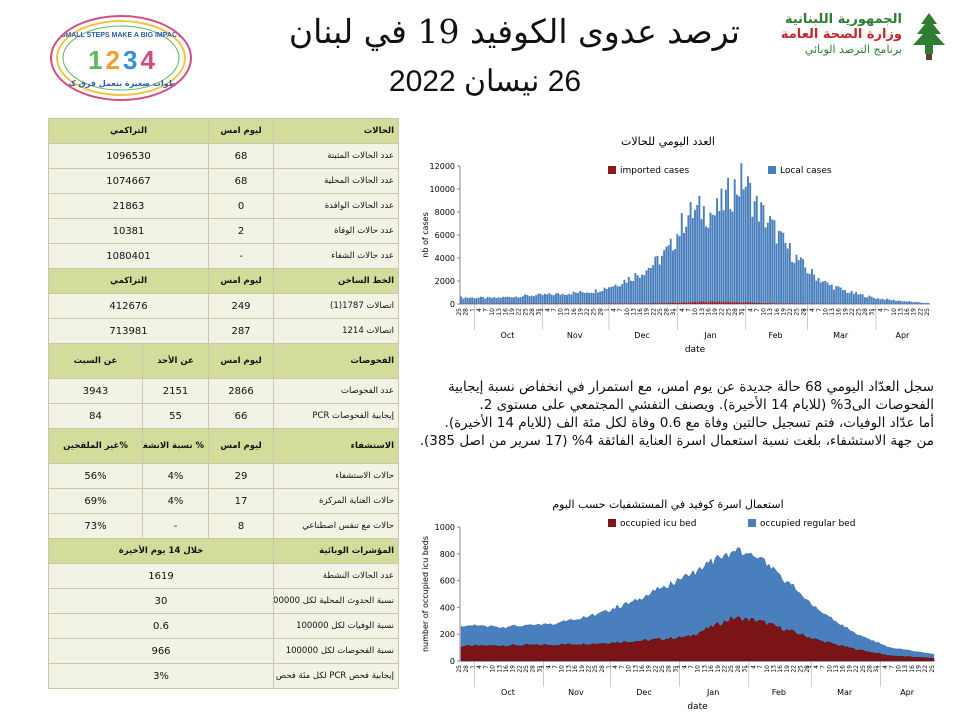 The image size is (960, 721). Describe the element at coordinates (336, 331) in the screenshot. I see `table-label-cell: اتصالات 1214` at that location.